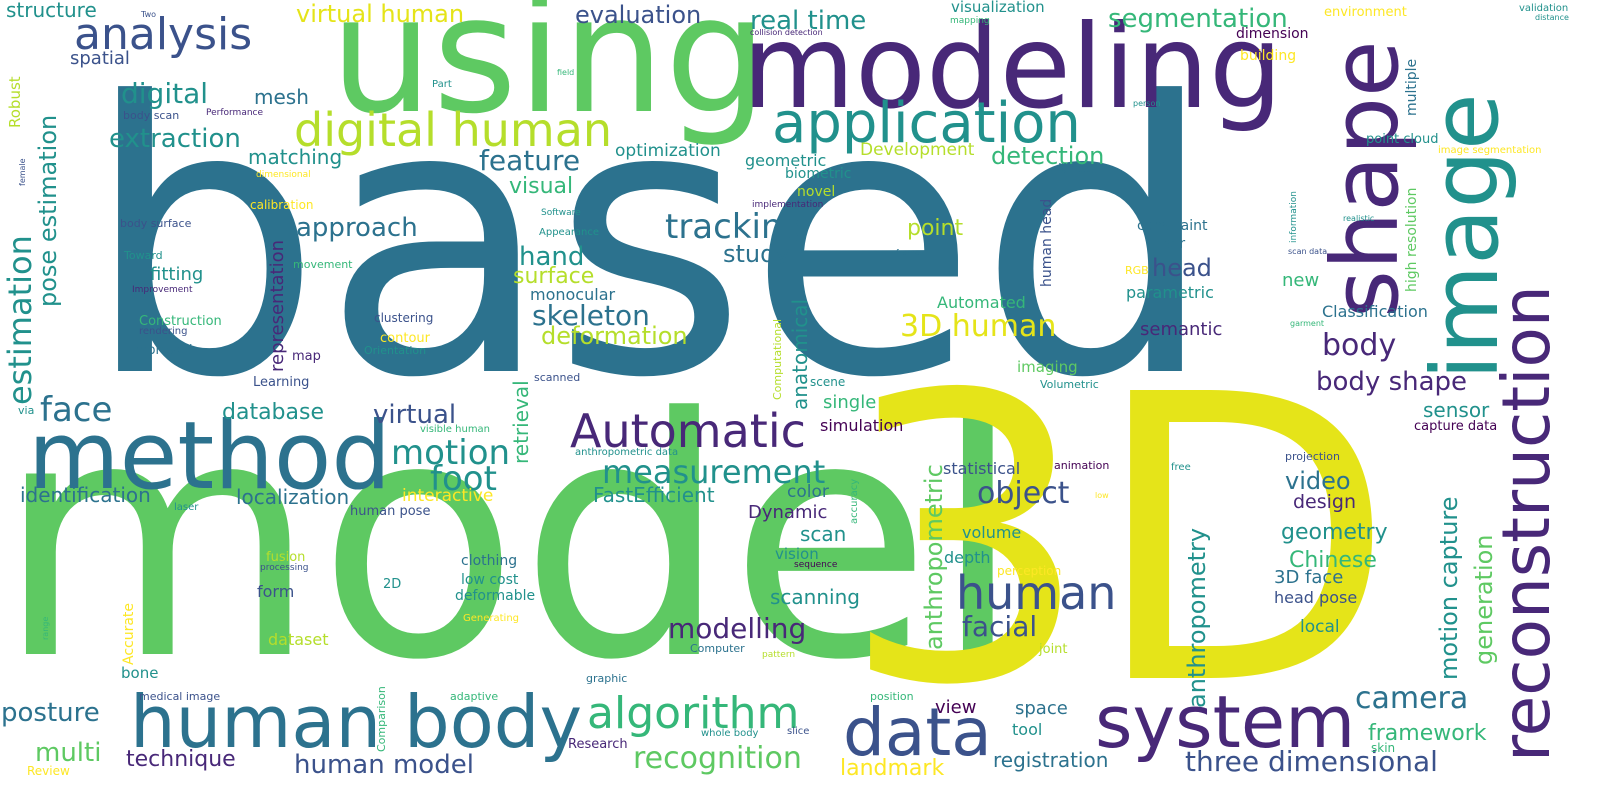  I want to click on word-realistic: realistic, so click(1359, 218).